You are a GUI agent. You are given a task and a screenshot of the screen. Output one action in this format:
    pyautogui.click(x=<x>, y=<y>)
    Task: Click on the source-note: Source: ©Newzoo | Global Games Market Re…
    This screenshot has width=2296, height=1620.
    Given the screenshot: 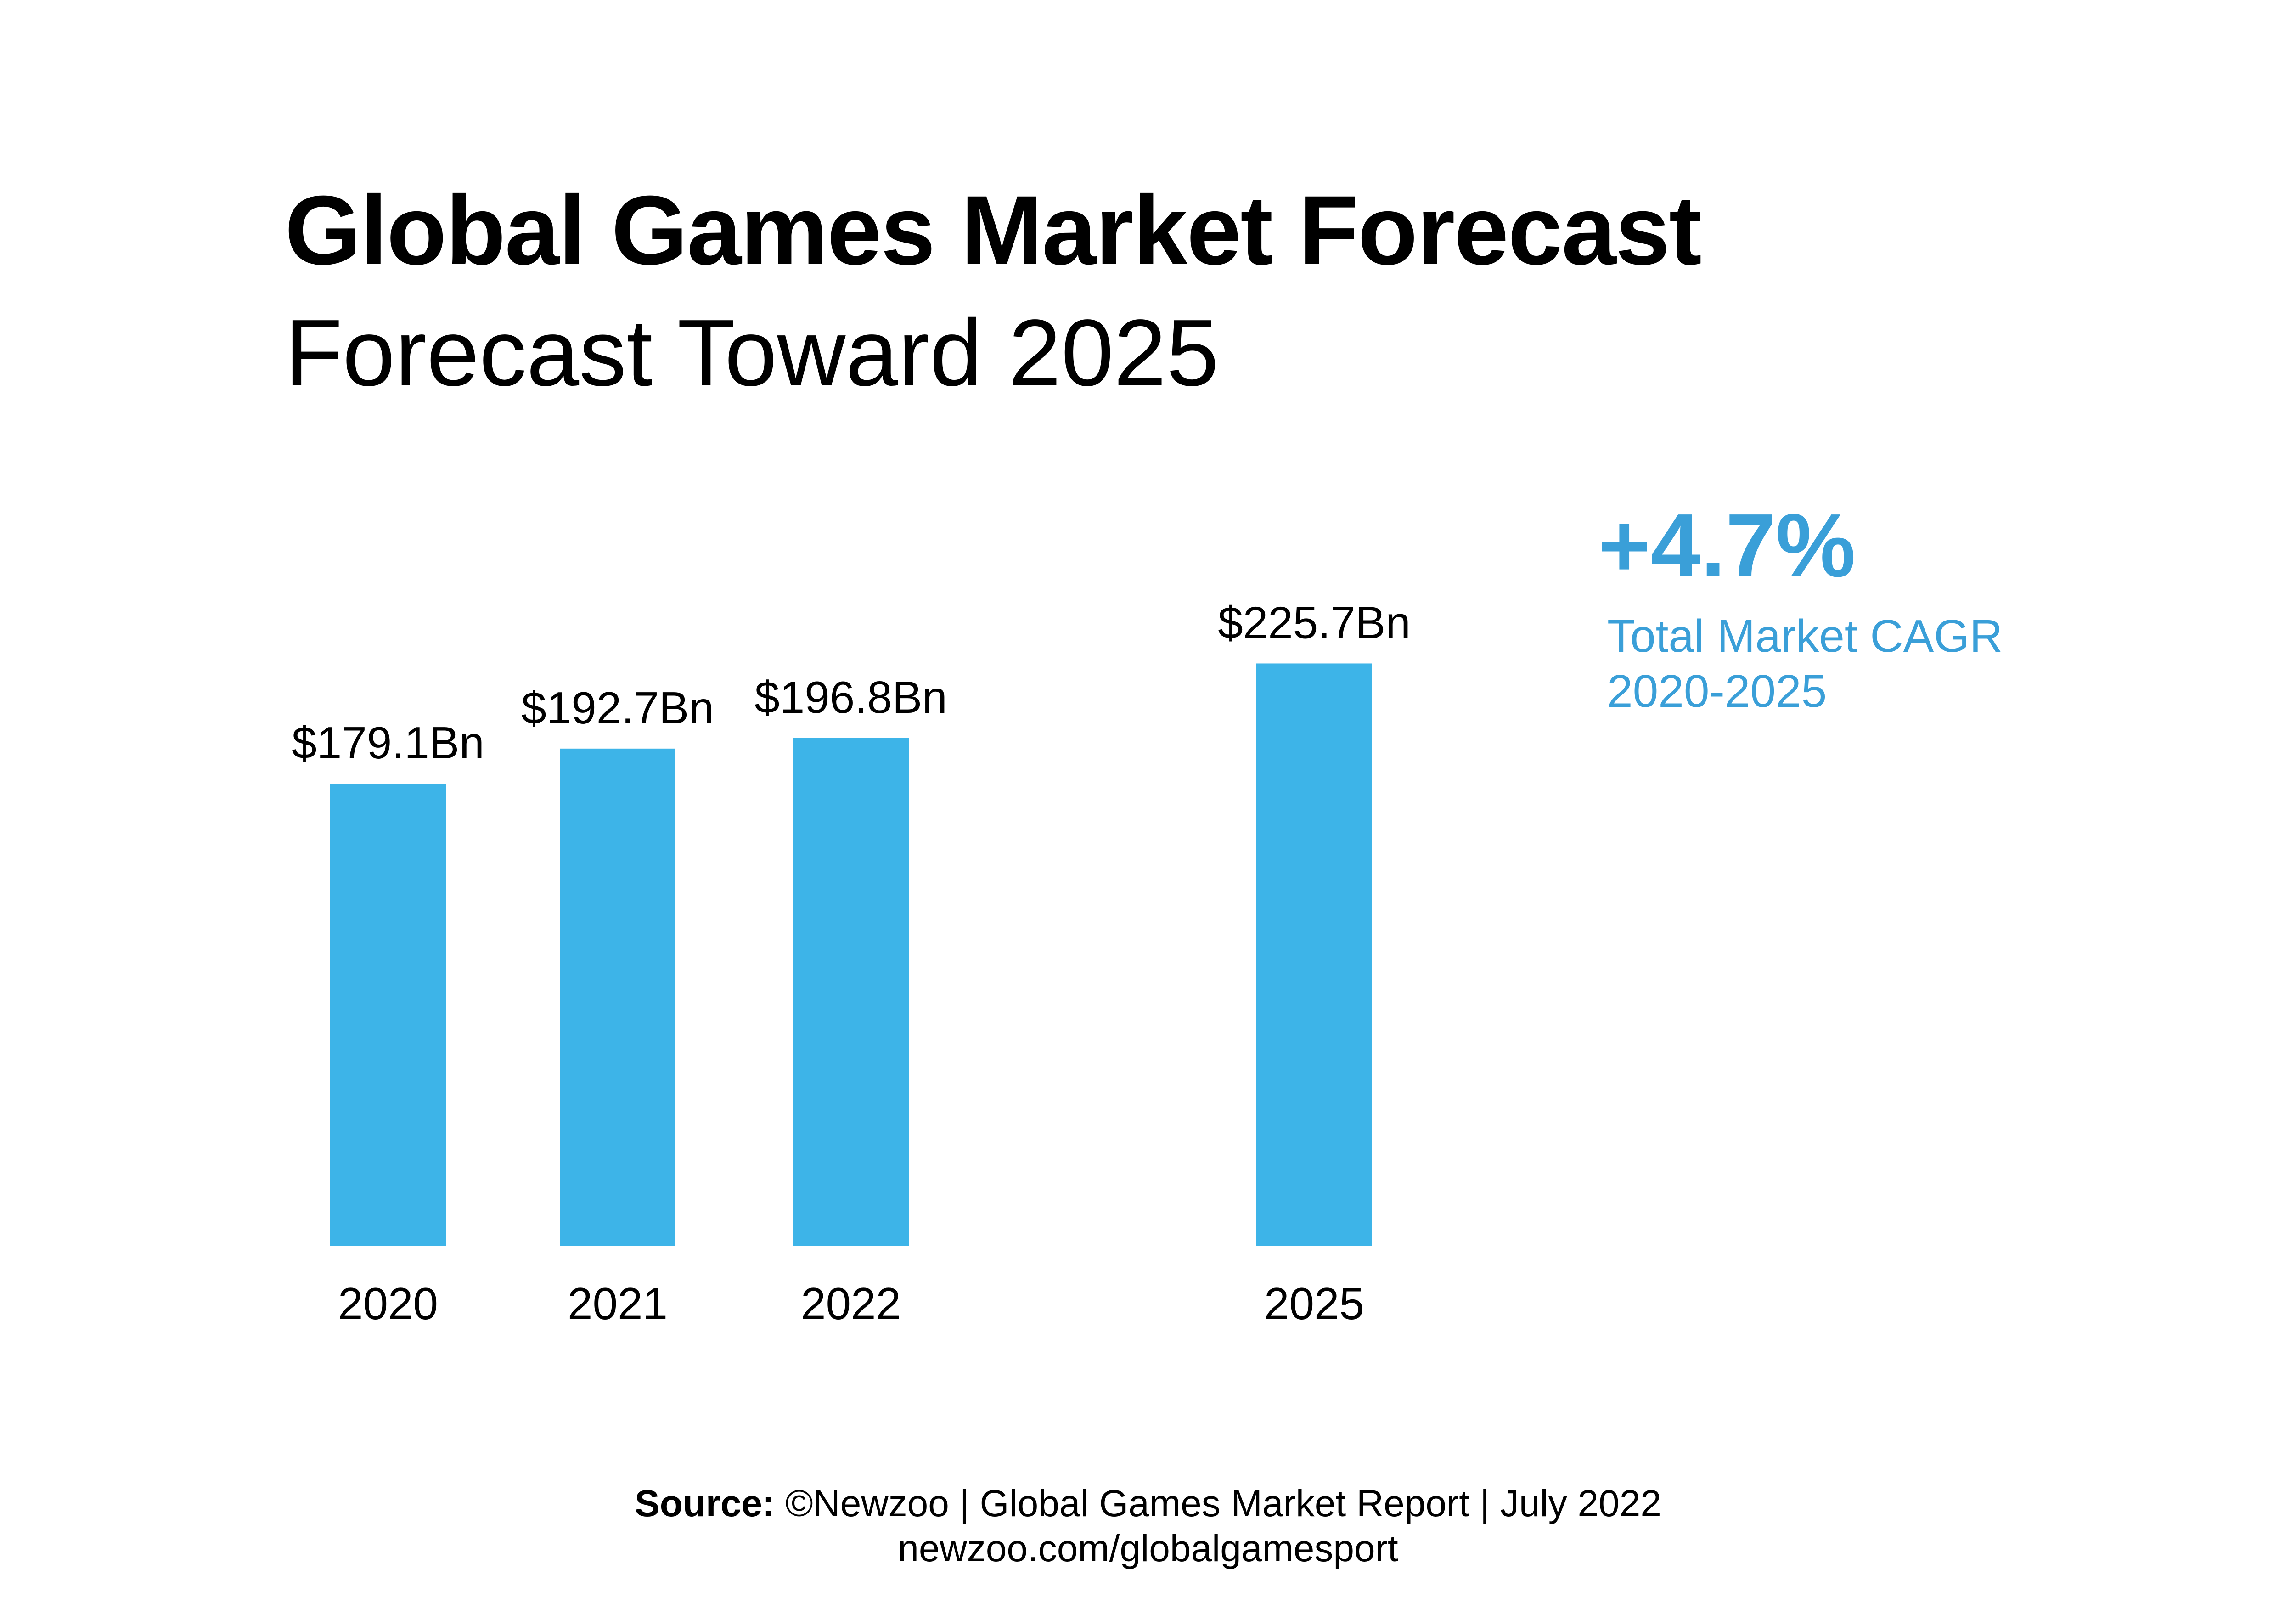 What is the action you would take?
    pyautogui.click(x=1148, y=1526)
    